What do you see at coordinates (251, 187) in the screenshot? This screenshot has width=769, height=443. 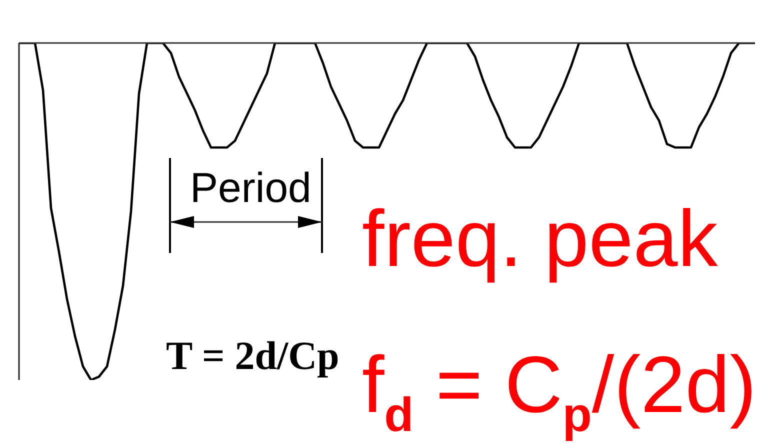 I see `annotation: Period` at bounding box center [251, 187].